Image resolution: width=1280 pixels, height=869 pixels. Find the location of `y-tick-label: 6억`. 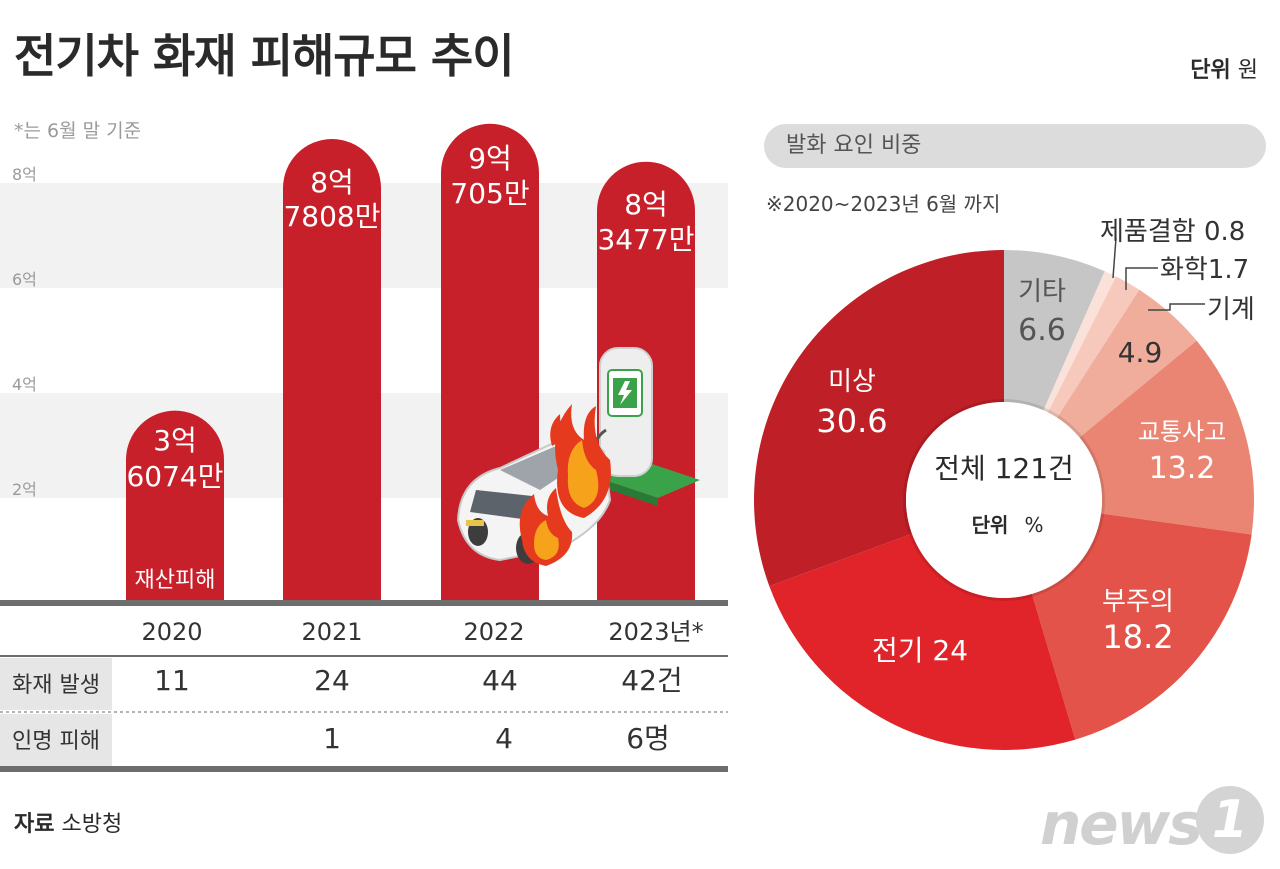

y-tick-label: 6억 is located at coordinates (24, 279).